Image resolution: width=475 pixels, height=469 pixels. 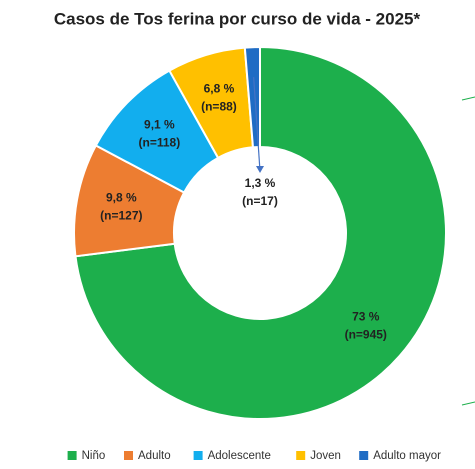 What do you see at coordinates (260, 201) in the screenshot?
I see `count-label: (n=17)` at bounding box center [260, 201].